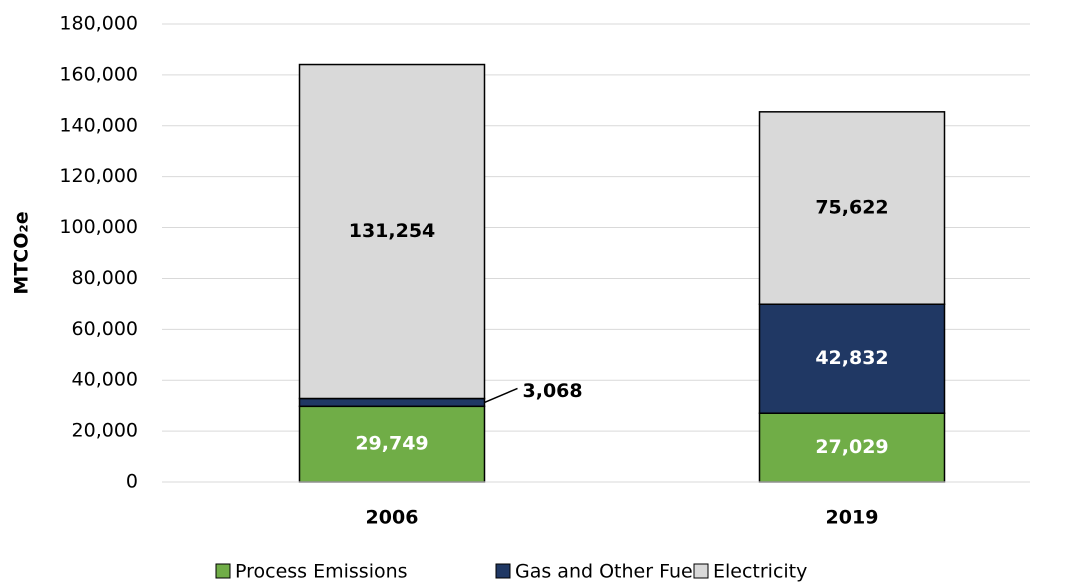 This screenshot has height=583, width=1068. I want to click on x-tick-label: 2006, so click(392, 518).